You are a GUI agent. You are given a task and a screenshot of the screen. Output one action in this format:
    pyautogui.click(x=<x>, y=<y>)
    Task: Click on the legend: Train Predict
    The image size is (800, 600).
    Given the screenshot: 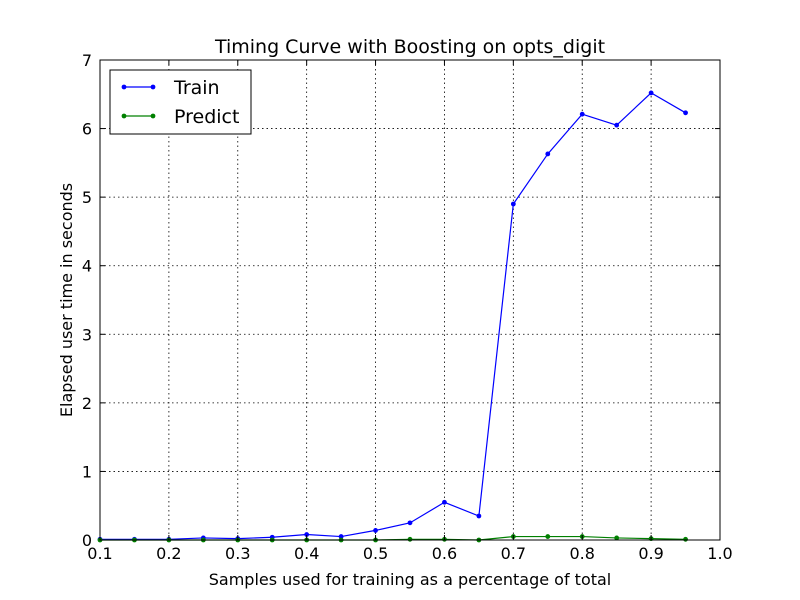 What is the action you would take?
    pyautogui.click(x=180, y=102)
    